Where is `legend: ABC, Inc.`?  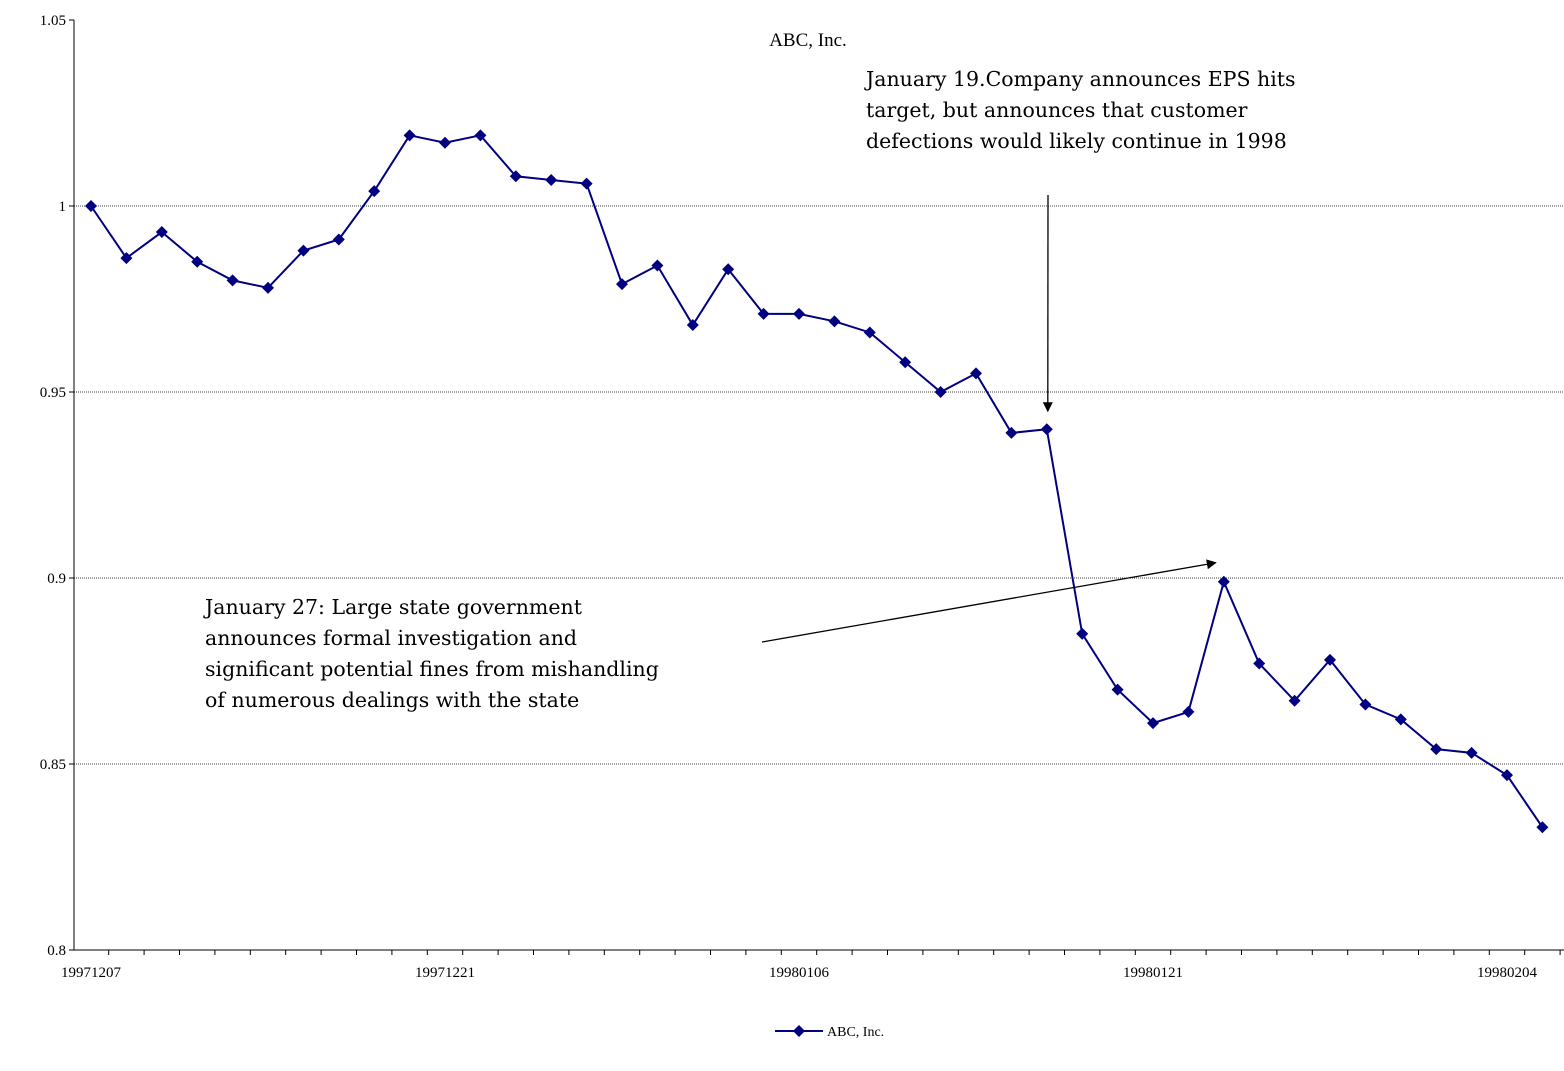 legend: ABC, Inc. is located at coordinates (829, 1032).